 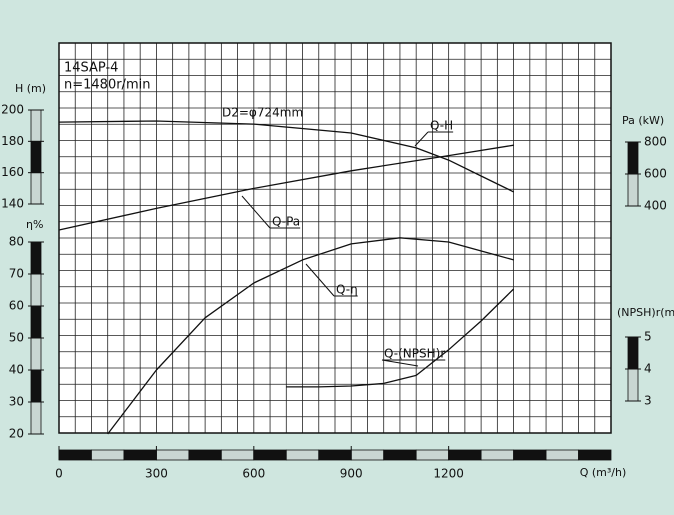 I want to click on x-axis-label: Q (m³/h), so click(x=603, y=472).